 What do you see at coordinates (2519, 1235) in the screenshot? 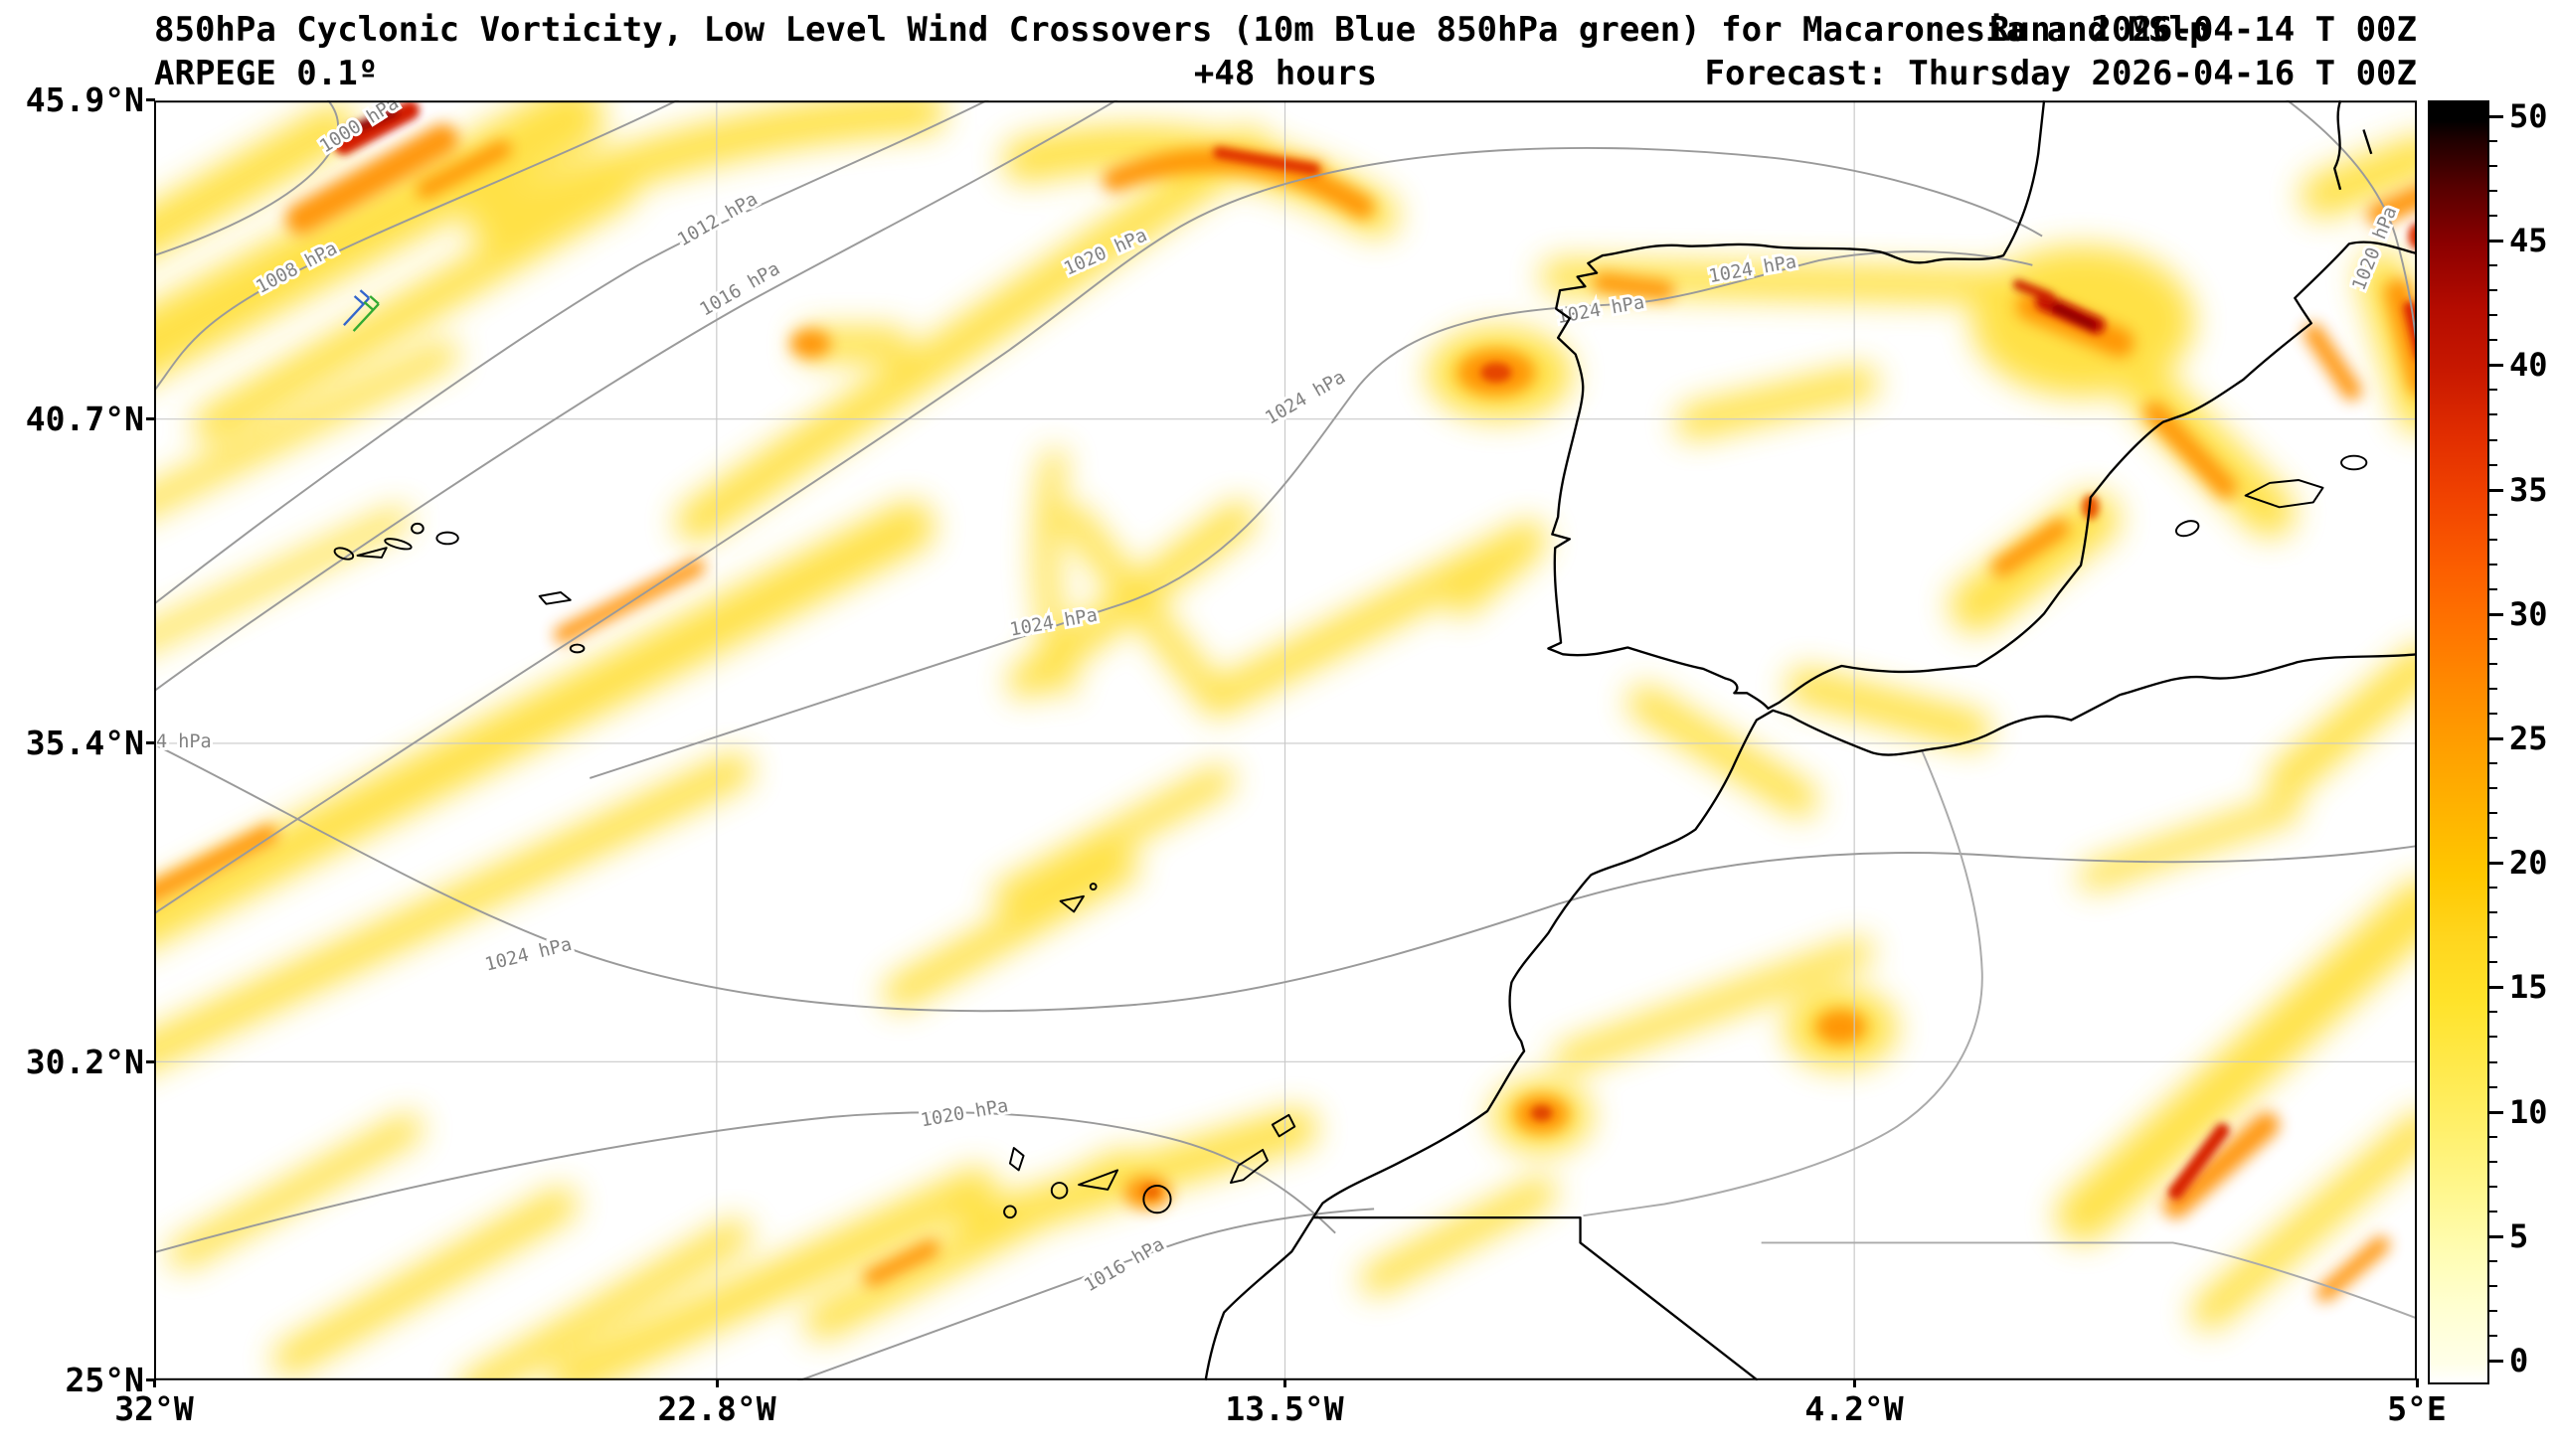
I see `colorbar-tick-label: 5` at bounding box center [2519, 1235].